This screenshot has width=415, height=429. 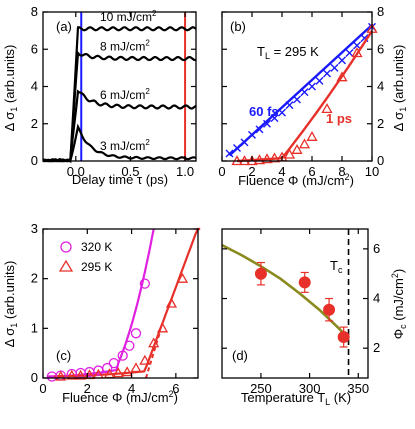 I want to click on panel-d-ylabel: Φc (mJ/cm2), so click(x=399, y=304).